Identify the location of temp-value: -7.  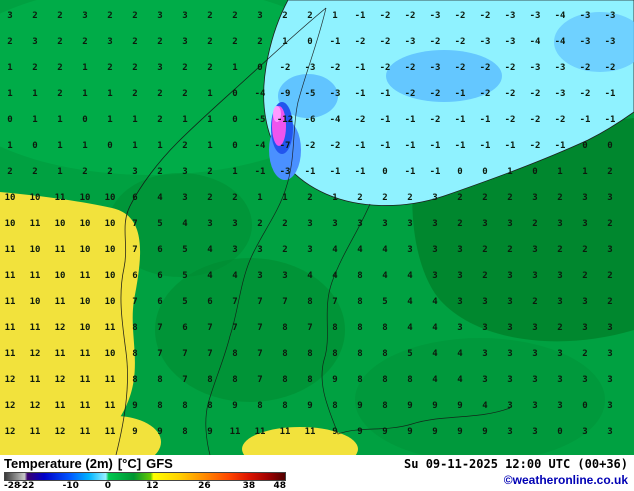
(285, 146).